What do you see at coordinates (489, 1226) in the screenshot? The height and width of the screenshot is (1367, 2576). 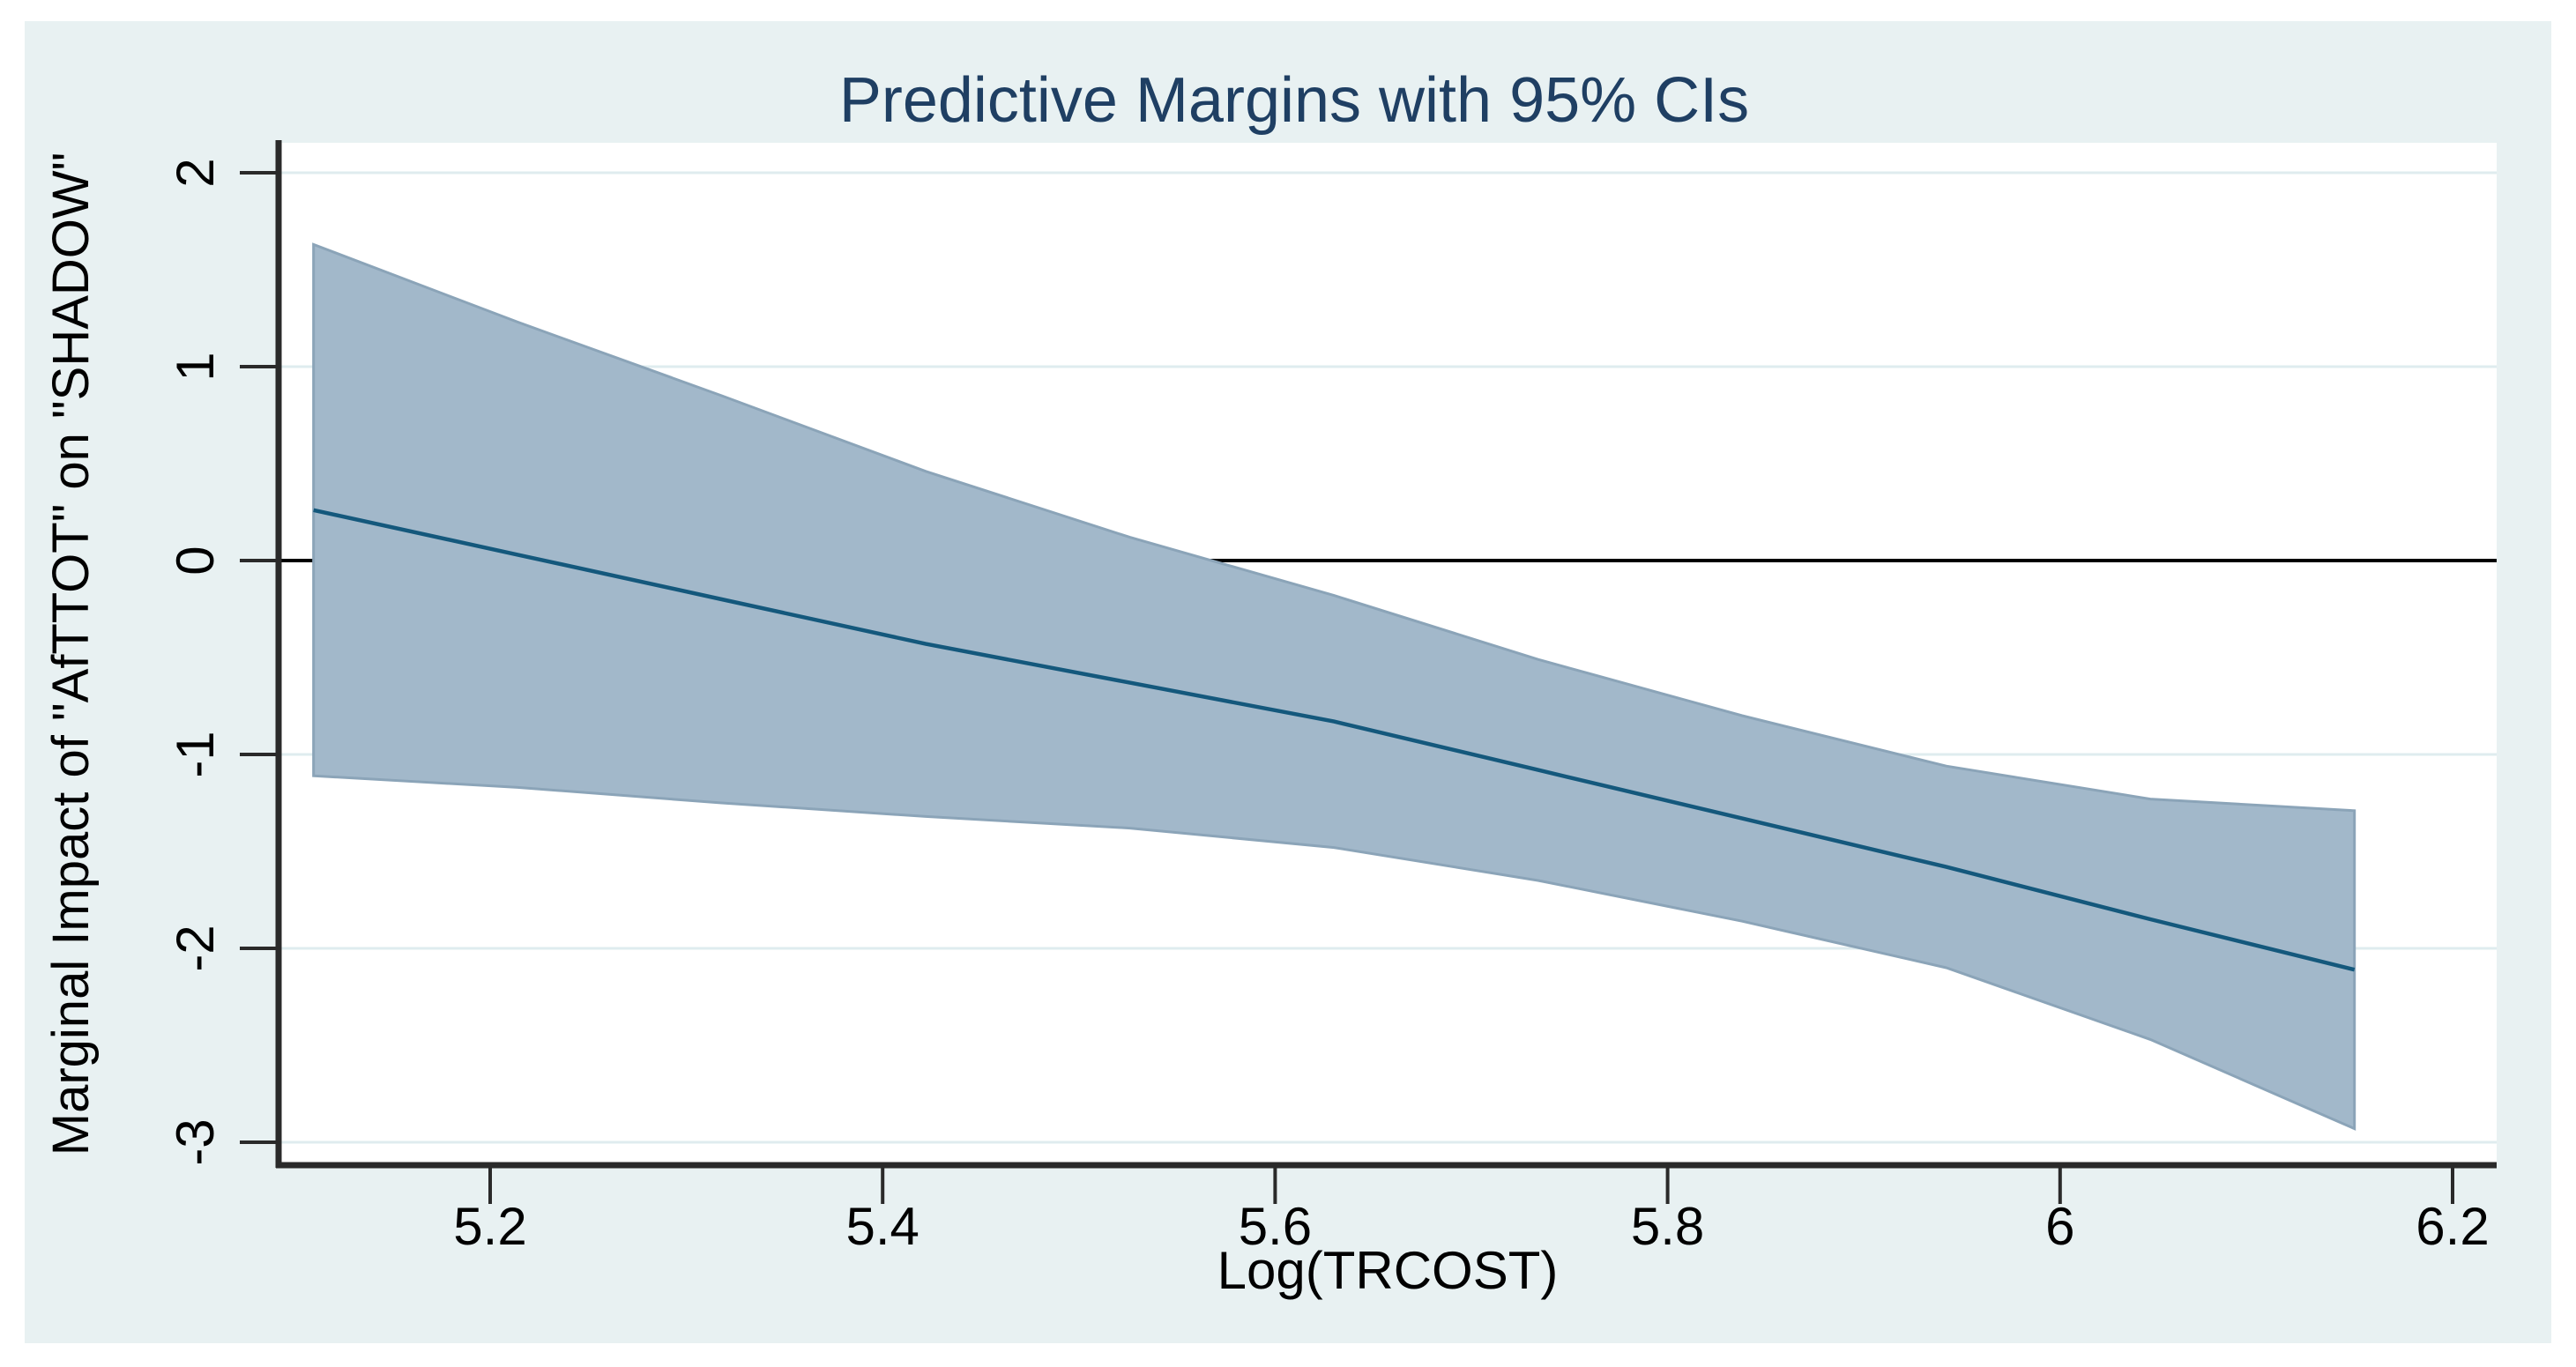 I see `x-tick-label: 5.2` at bounding box center [489, 1226].